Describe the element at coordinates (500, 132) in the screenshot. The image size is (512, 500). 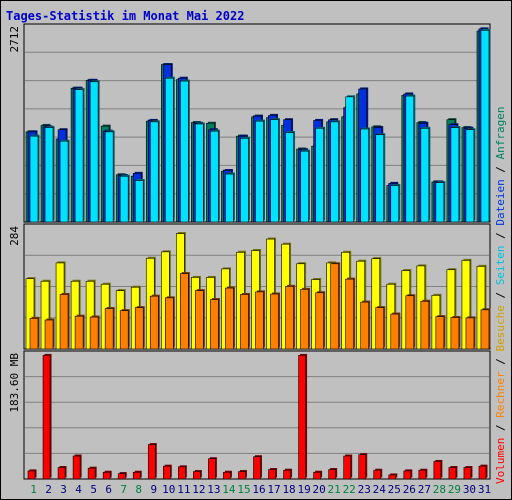
I see `legend-entry: Anfragen` at that location.